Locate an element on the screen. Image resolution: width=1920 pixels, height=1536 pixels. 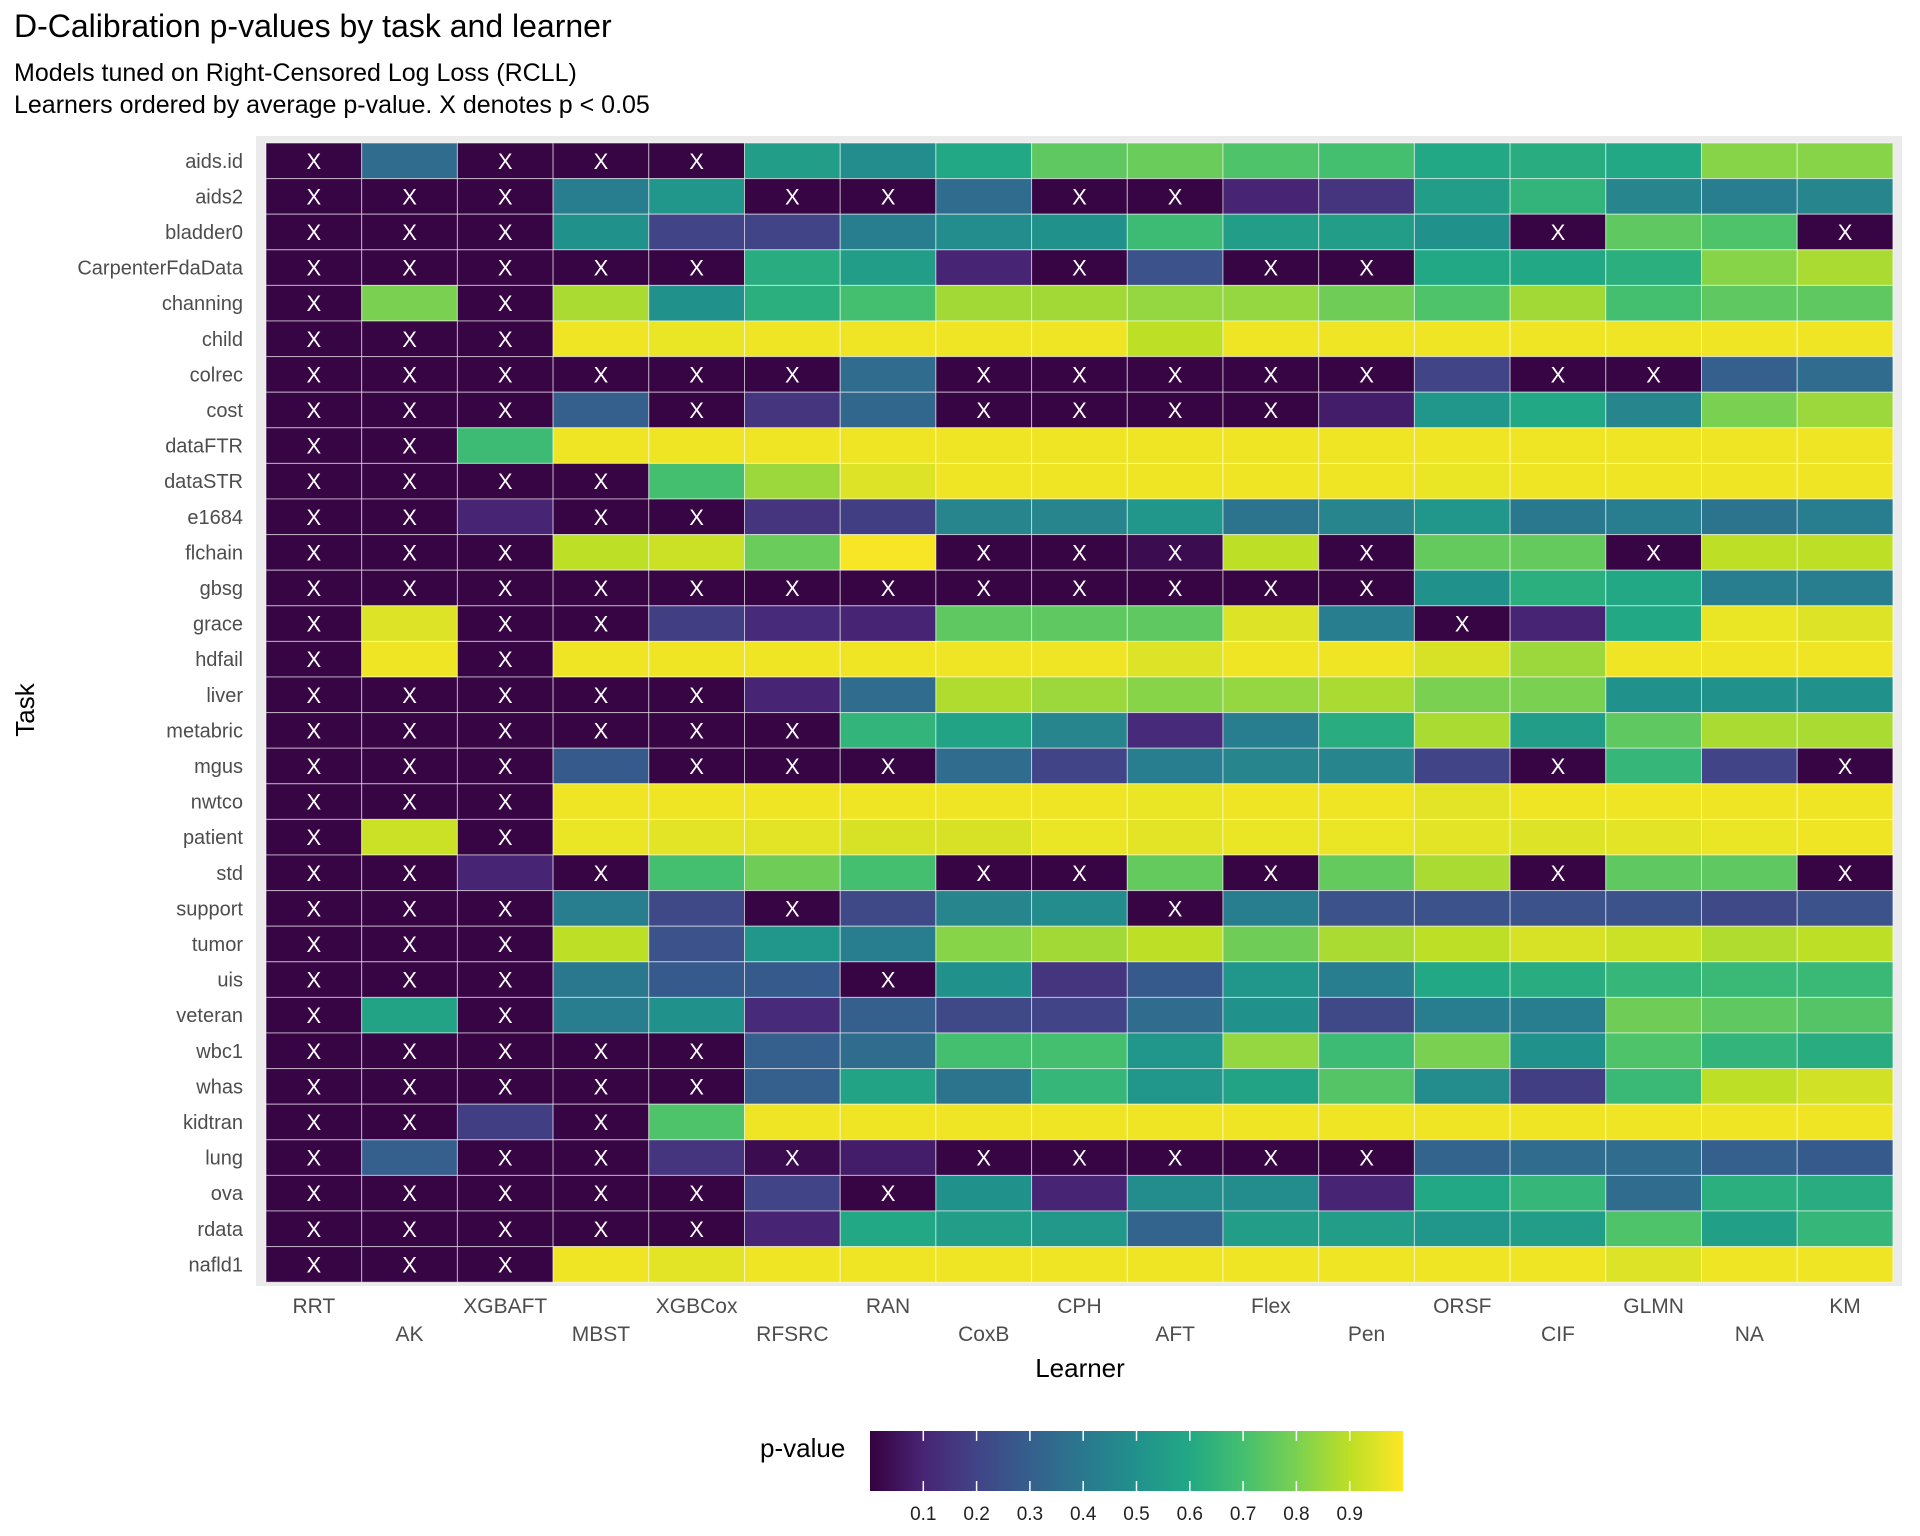
y-tick-label: bladder0 is located at coordinates (204, 233).